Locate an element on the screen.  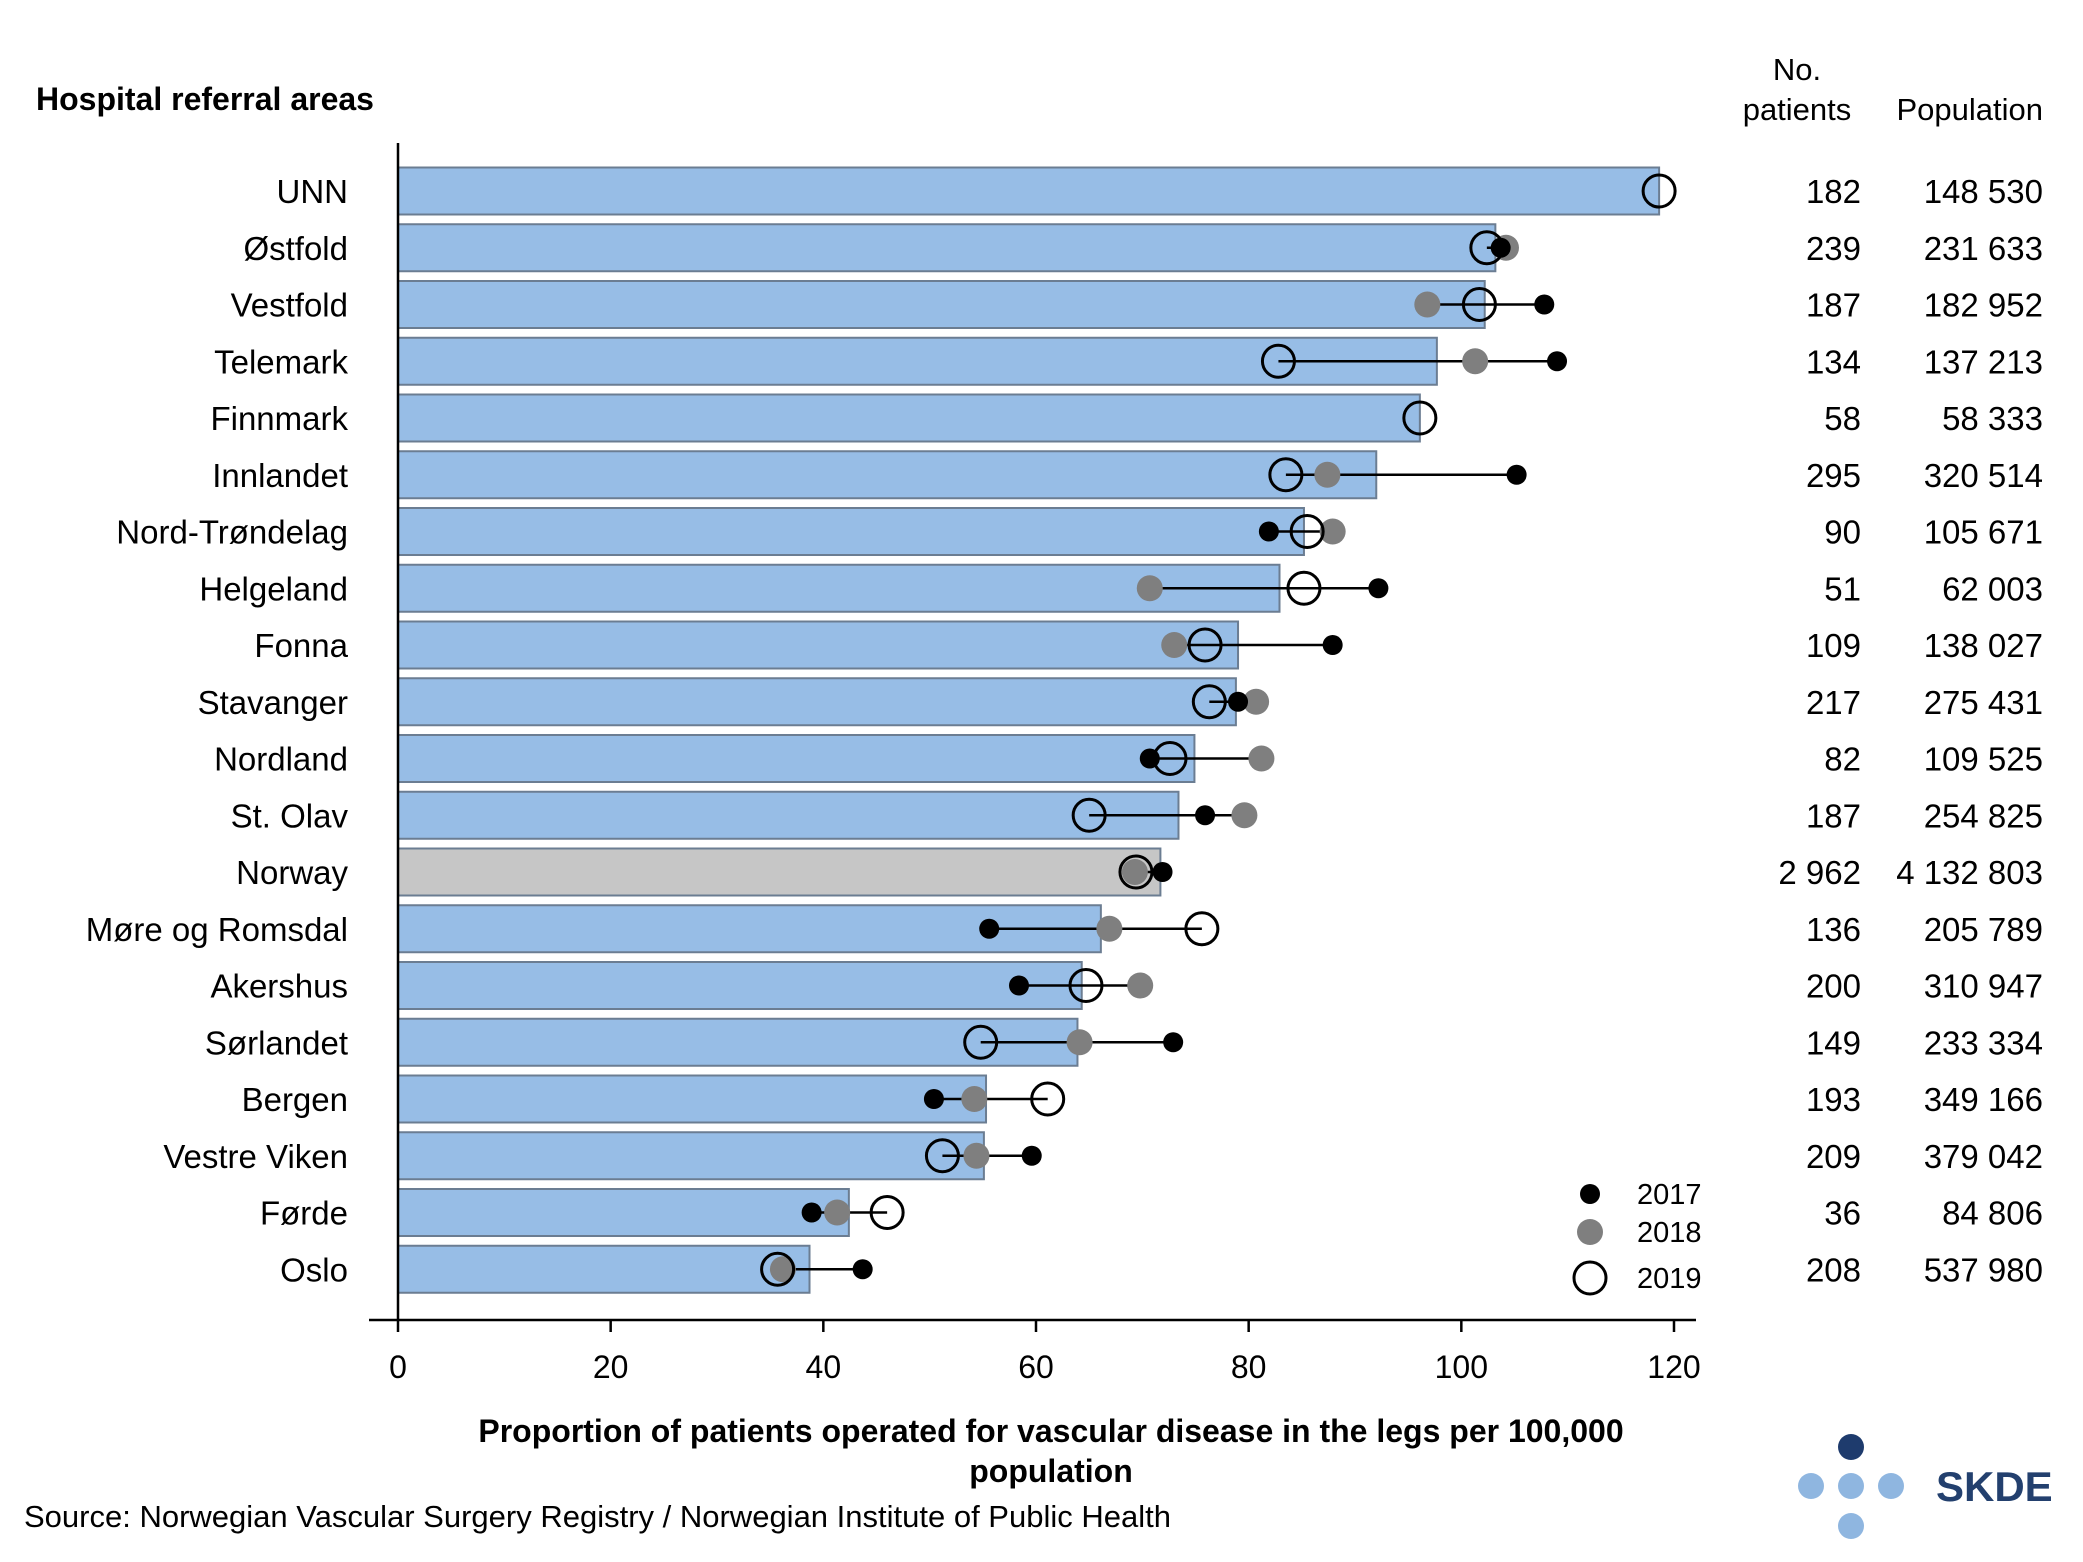
patients-st-olav: 187 is located at coordinates (1833, 815).